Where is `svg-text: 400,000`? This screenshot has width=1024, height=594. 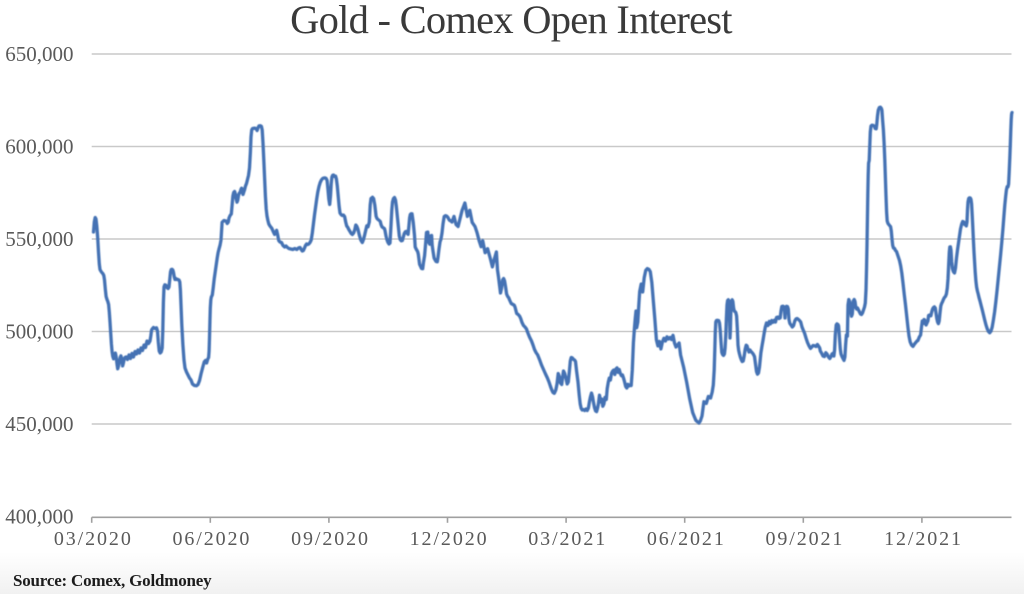
svg-text: 400,000 is located at coordinates (39, 517).